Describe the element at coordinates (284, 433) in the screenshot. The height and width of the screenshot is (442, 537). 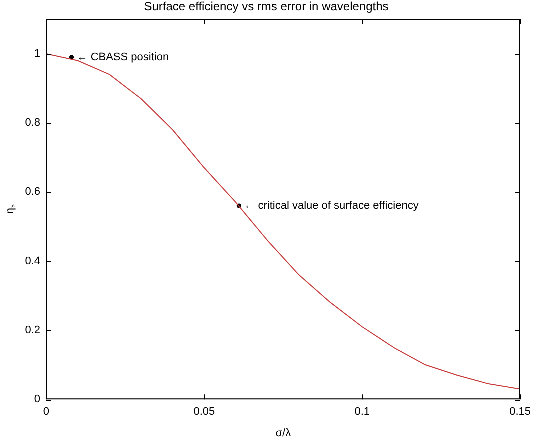
I see `x-axis-title: σ/λ` at that location.